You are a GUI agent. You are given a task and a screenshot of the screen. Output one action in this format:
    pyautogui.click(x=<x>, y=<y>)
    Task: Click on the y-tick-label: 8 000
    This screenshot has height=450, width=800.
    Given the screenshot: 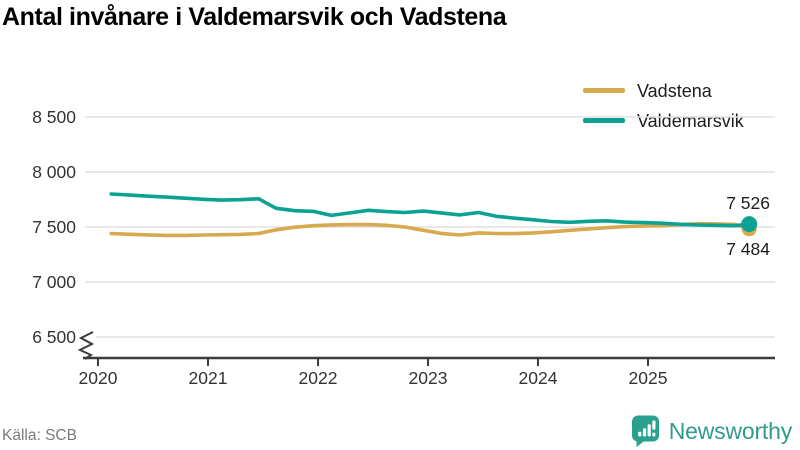 What is the action you would take?
    pyautogui.click(x=54, y=172)
    